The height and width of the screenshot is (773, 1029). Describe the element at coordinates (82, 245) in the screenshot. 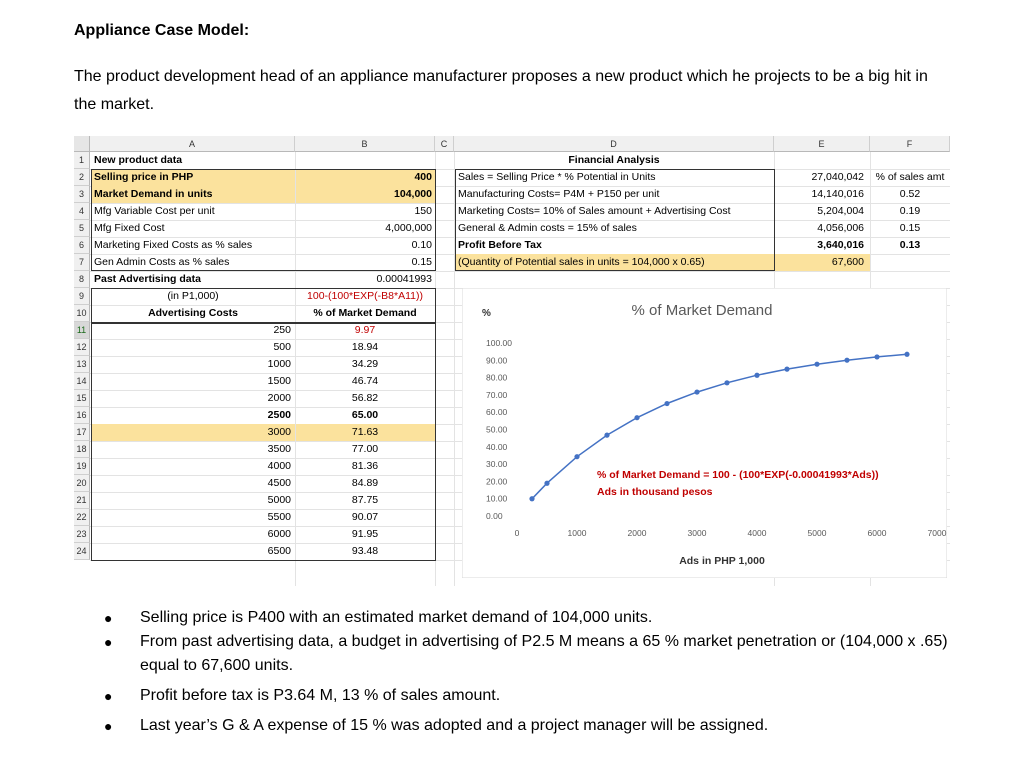

I see `row-header-6: 6` at that location.